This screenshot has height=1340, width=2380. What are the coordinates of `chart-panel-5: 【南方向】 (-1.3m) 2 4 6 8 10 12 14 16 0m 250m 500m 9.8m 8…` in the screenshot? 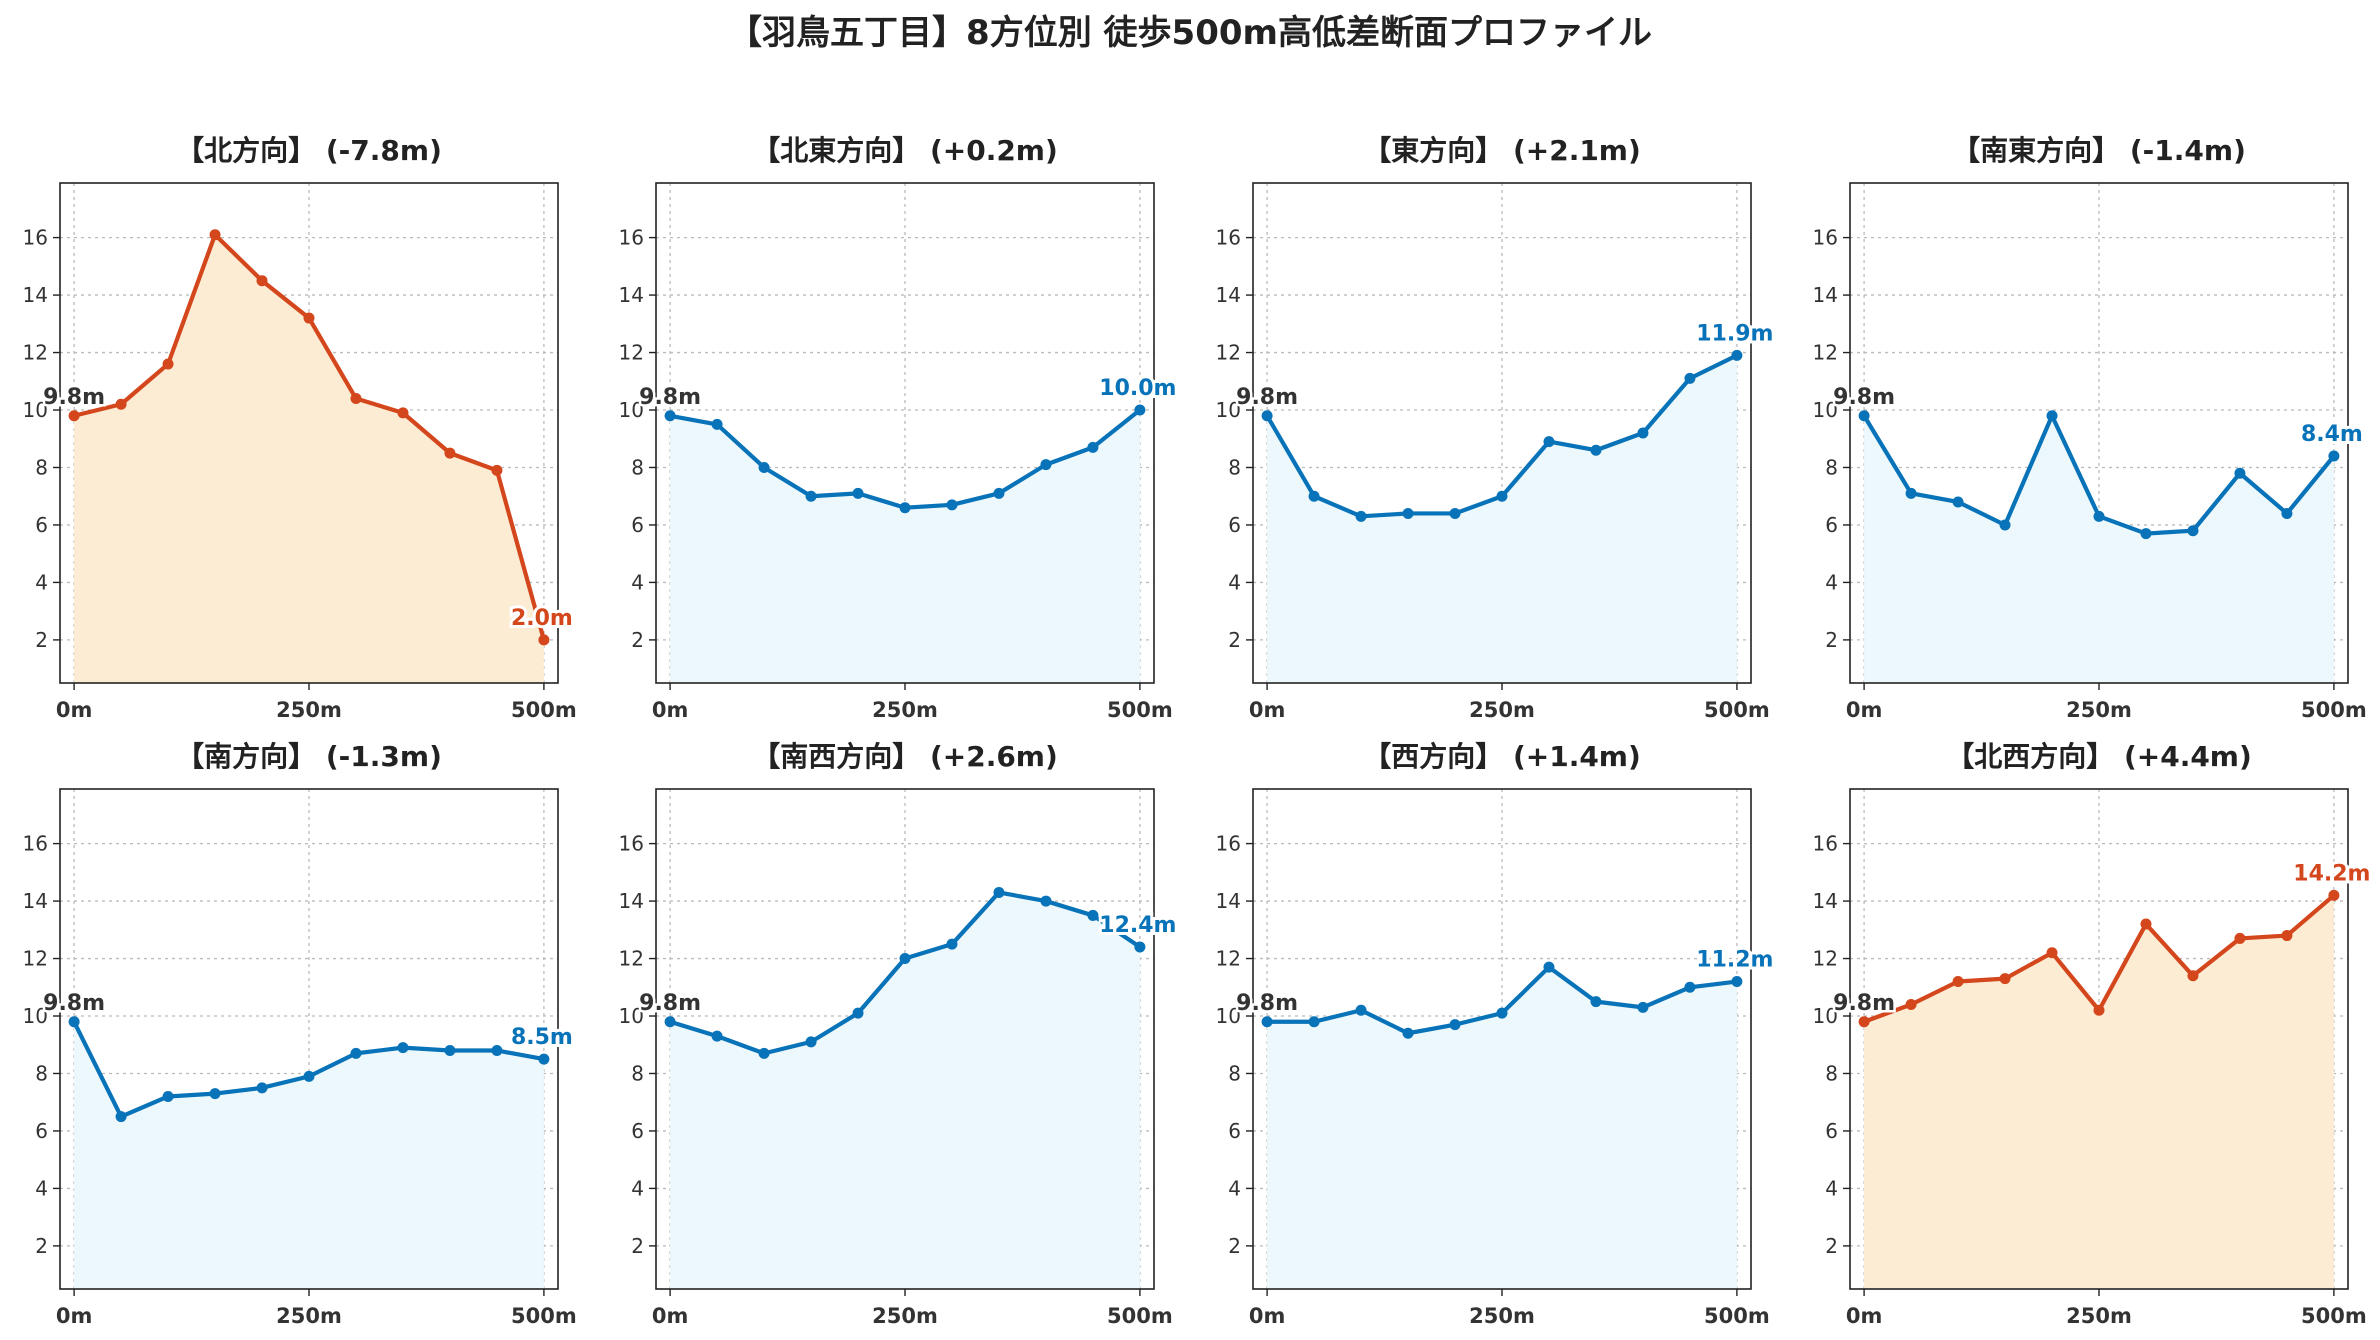 It's located at (300, 1034).